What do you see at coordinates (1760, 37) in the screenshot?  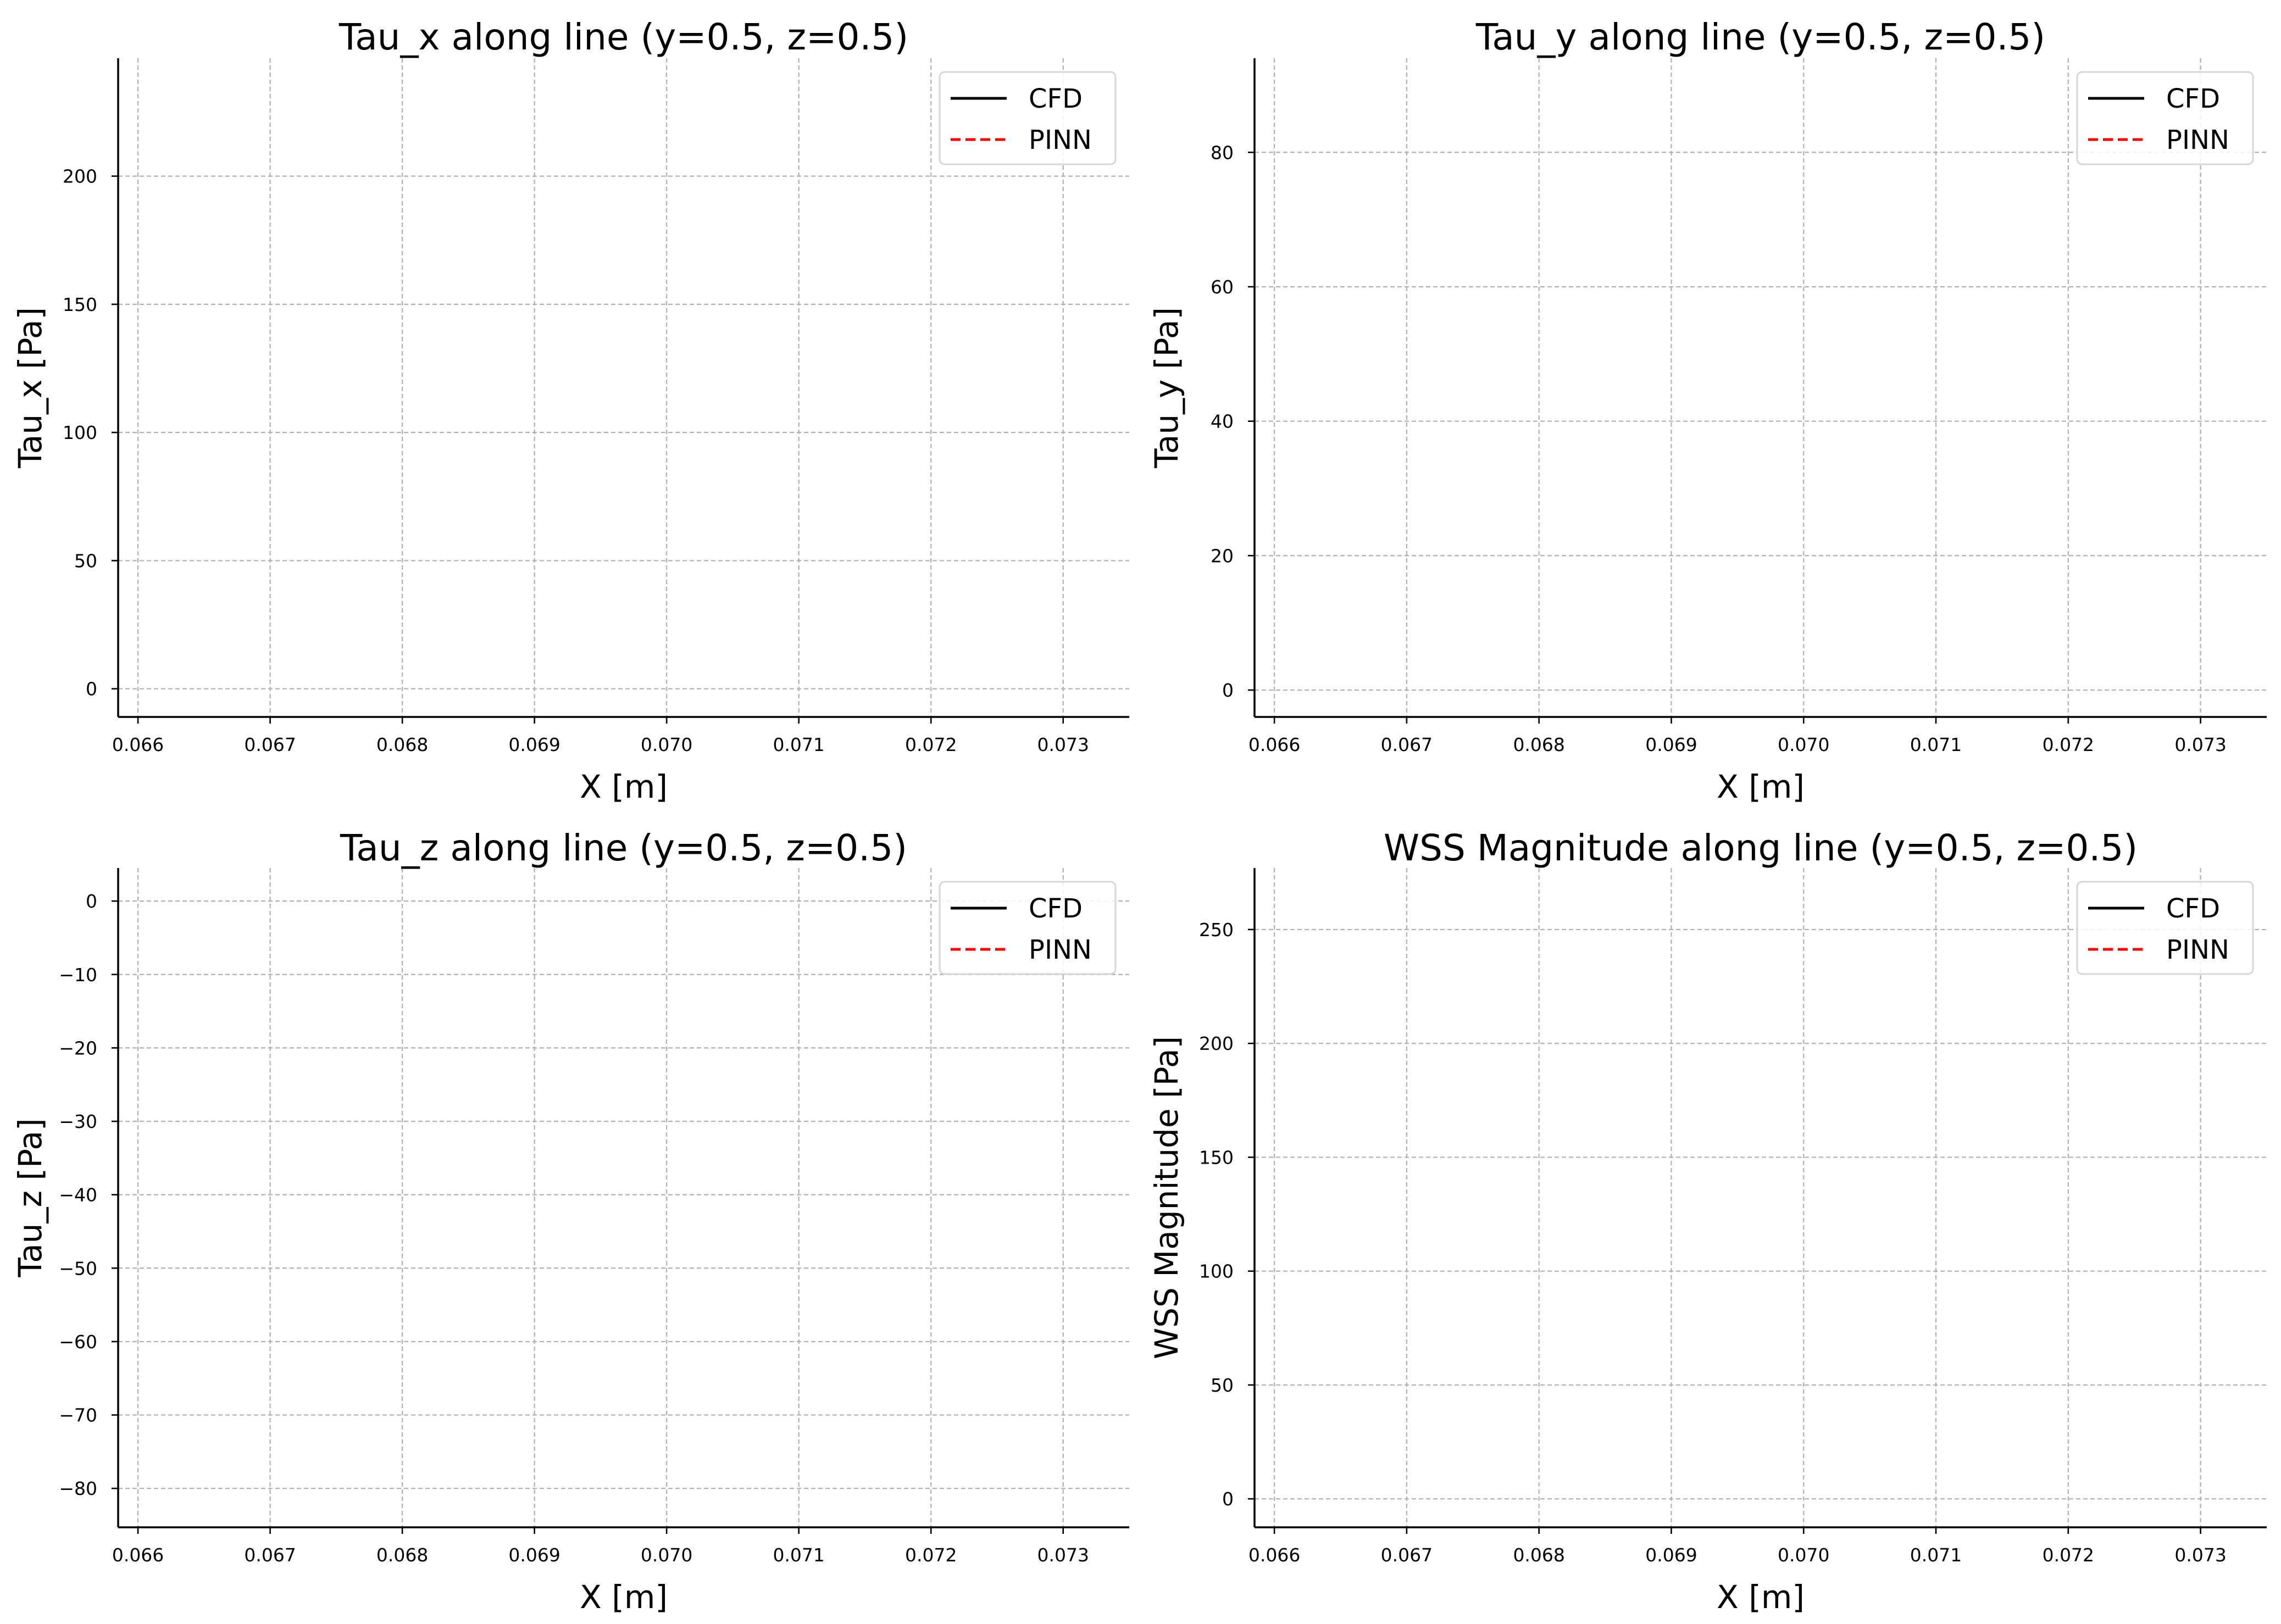 I see `chart-title: Tau_y along line (y=0.5, z=0.5)` at bounding box center [1760, 37].